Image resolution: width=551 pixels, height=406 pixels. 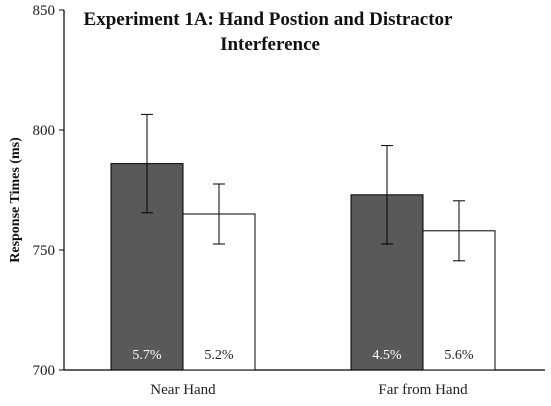 I want to click on y-tick-label: 750, so click(x=44, y=251).